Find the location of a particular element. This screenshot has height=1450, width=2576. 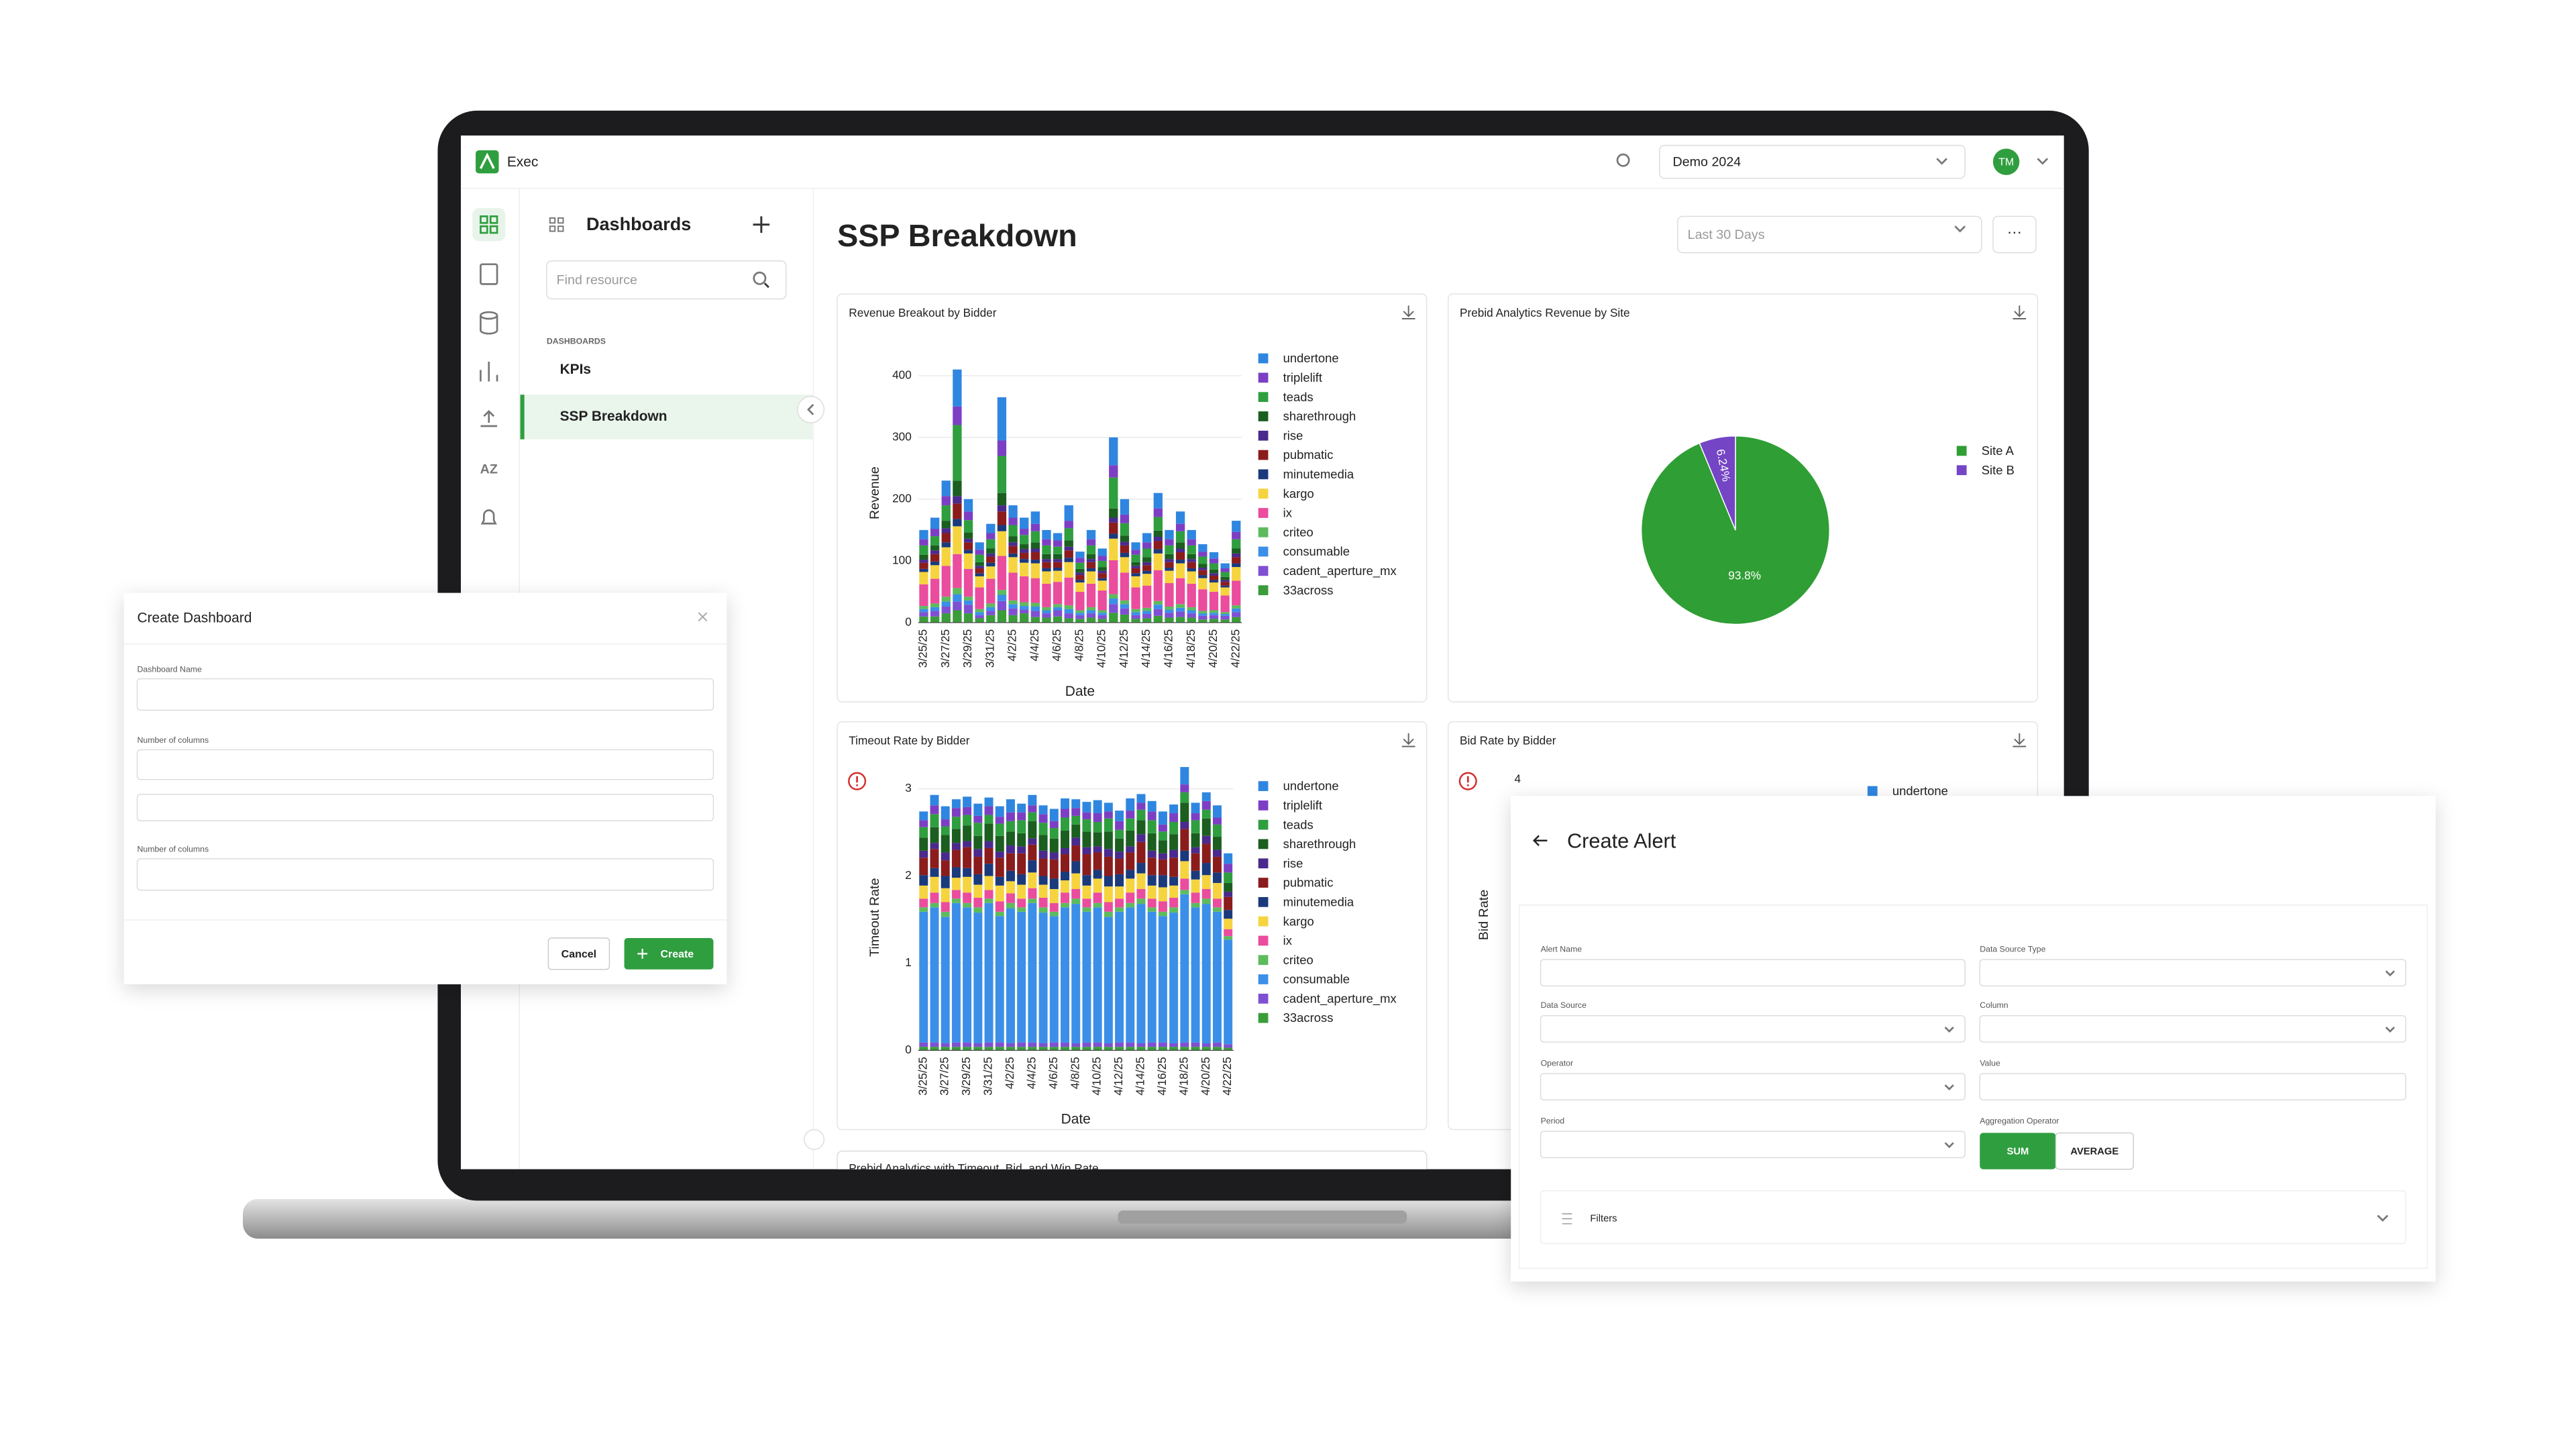

resize-handle is located at coordinates (814, 1139).